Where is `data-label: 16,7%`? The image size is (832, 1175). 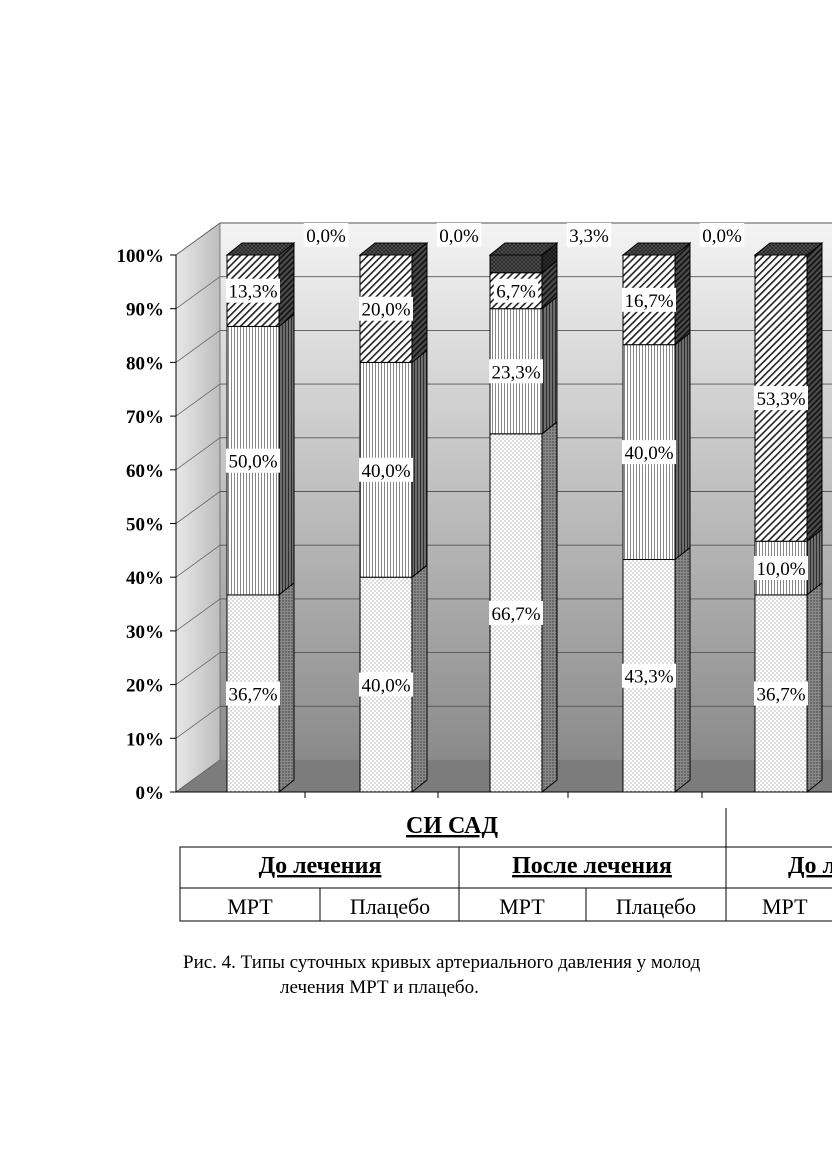
data-label: 16,7% is located at coordinates (649, 299).